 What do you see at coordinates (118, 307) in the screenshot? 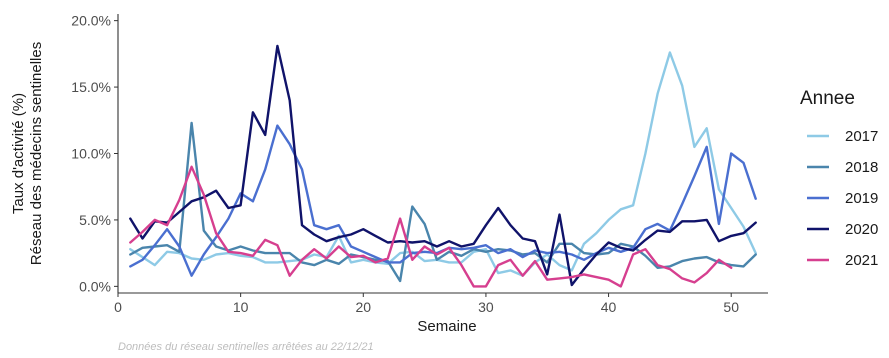
I see `x-tick-label: 0` at bounding box center [118, 307].